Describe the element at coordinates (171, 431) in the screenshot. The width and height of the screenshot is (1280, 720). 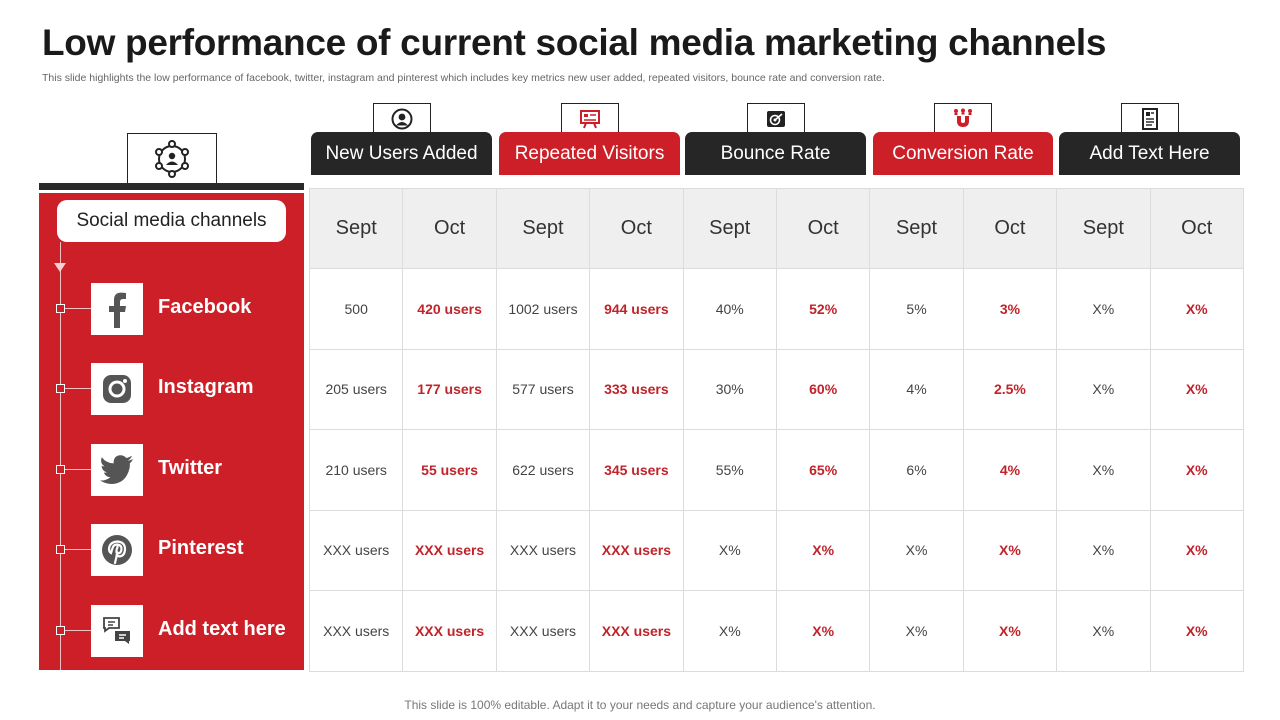
I see `channels-panel` at that location.